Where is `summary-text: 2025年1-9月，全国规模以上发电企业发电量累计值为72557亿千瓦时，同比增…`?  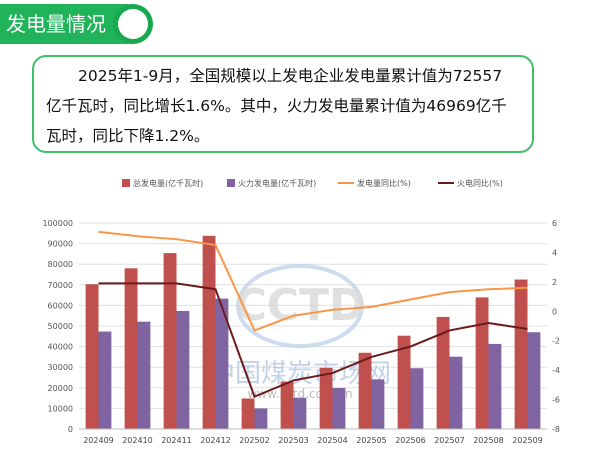
summary-text: 2025年1-9月，全国规模以上发电企业发电量累计值为72557亿千瓦时，同比增… is located at coordinates (276, 106).